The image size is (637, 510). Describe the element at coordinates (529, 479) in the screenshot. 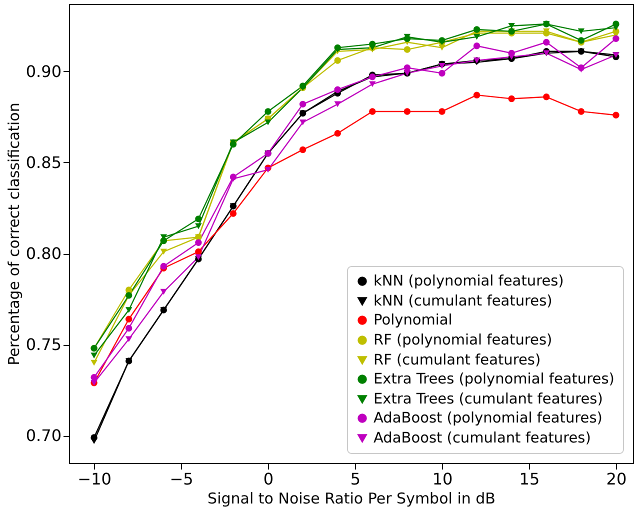

I see `x-tick-label: 15` at that location.